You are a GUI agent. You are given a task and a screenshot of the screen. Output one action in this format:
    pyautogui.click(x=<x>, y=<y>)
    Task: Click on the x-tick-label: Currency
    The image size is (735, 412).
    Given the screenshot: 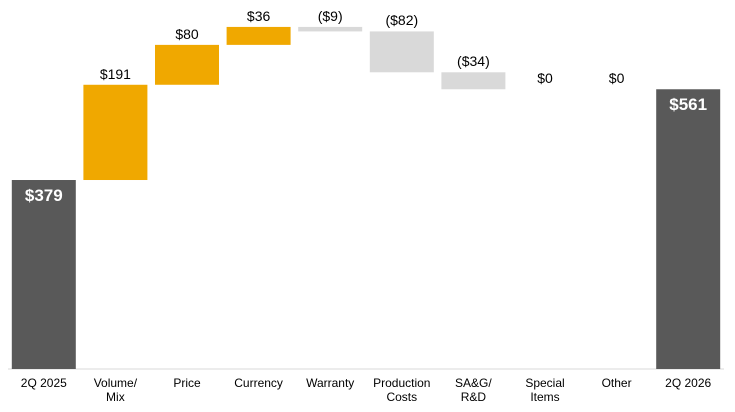 What is the action you would take?
    pyautogui.click(x=258, y=383)
    